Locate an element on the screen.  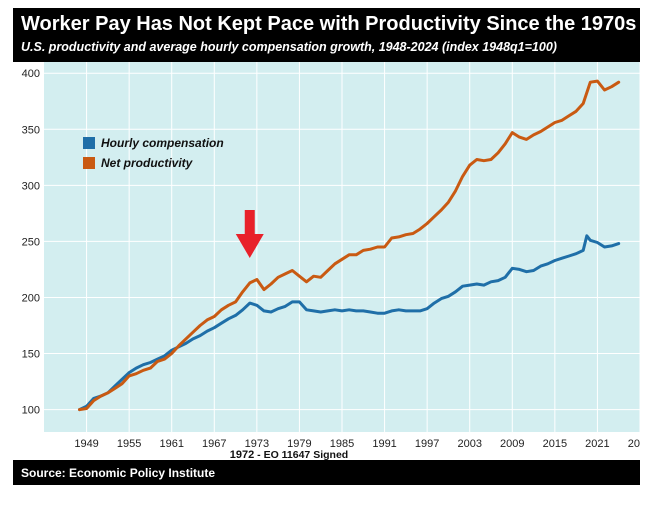
y-tick-label: 150 is located at coordinates (31, 355).